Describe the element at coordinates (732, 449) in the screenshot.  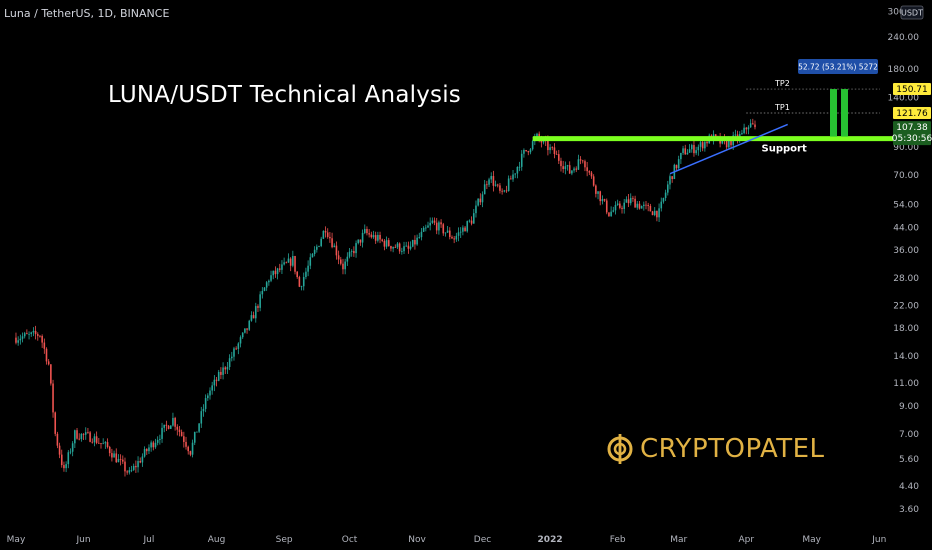
I see `watermark-brand: CRYPTOPATEL` at that location.